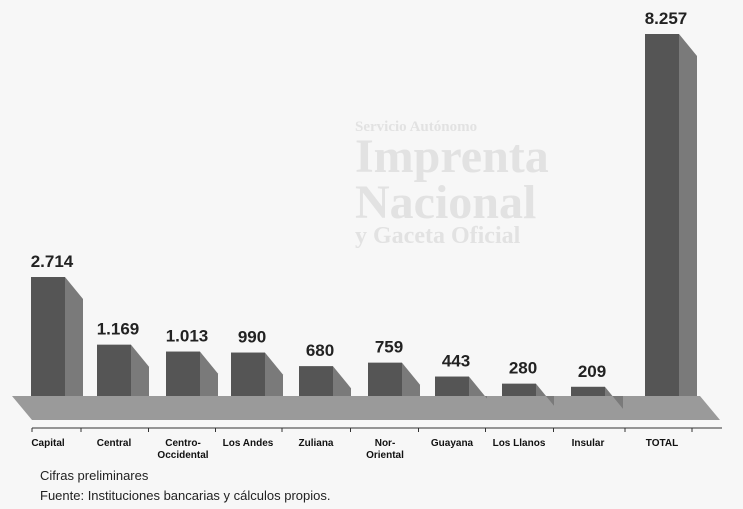 The height and width of the screenshot is (509, 743). What do you see at coordinates (48, 443) in the screenshot?
I see `category-label: Capital` at bounding box center [48, 443].